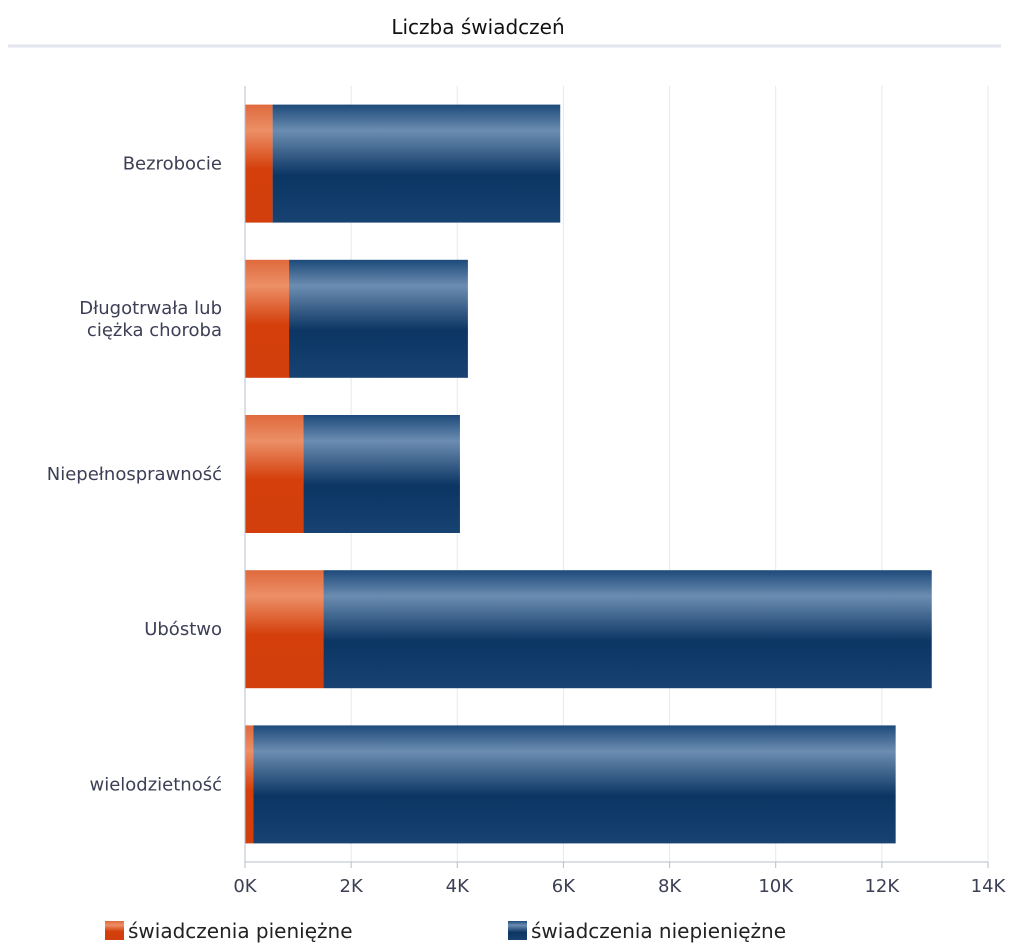  I want to click on legend-item-noncash: świadczenia niepieniężne, so click(647, 931).